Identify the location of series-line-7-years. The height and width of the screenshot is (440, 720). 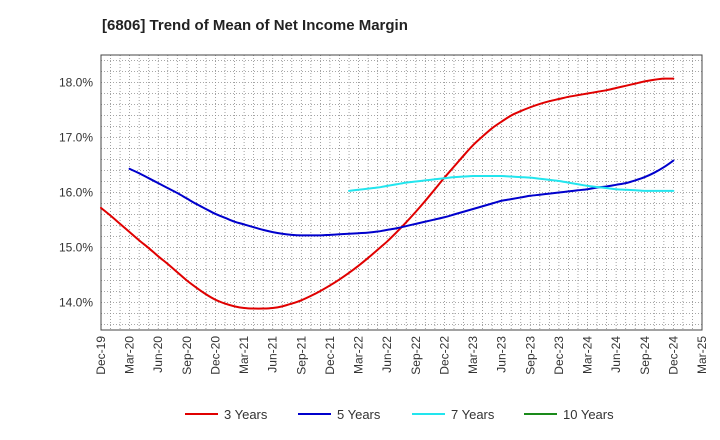
(511, 183).